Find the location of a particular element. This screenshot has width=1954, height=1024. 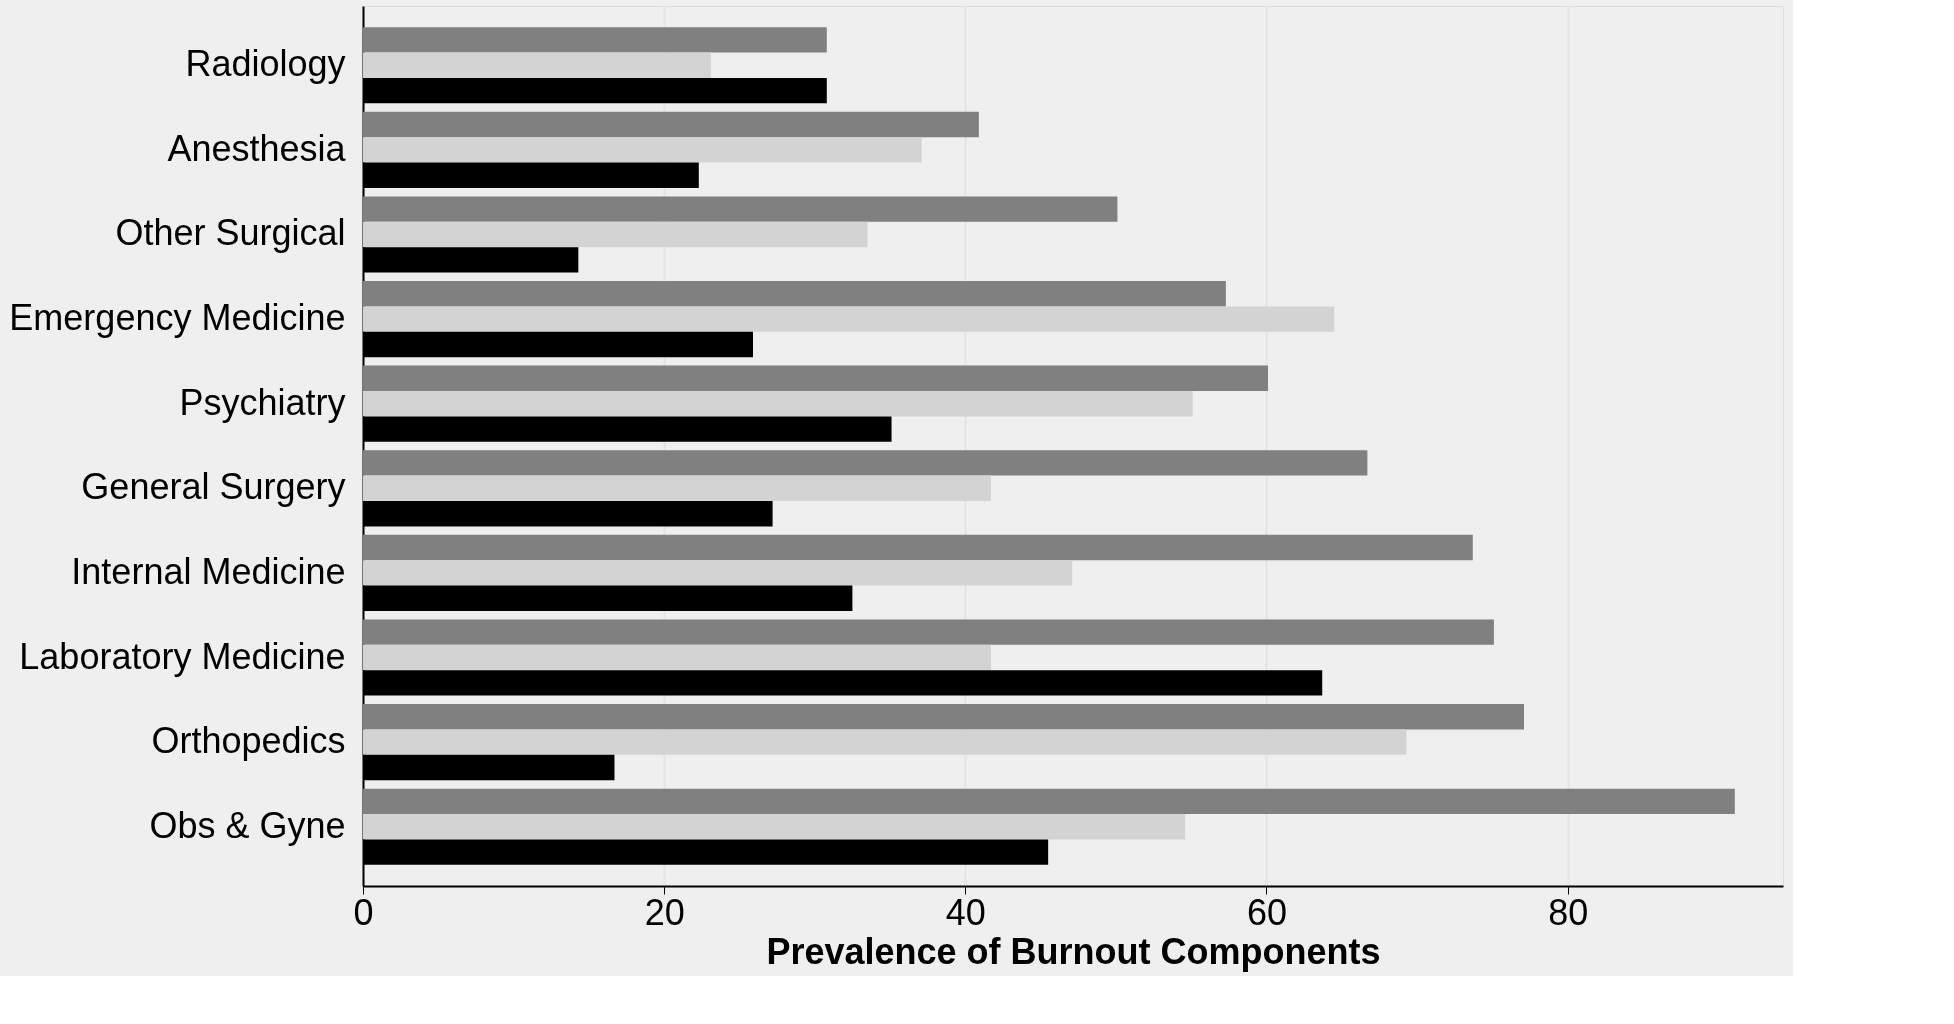

x-axis-title: Prevalence of Burnout Components is located at coordinates (1073, 951).